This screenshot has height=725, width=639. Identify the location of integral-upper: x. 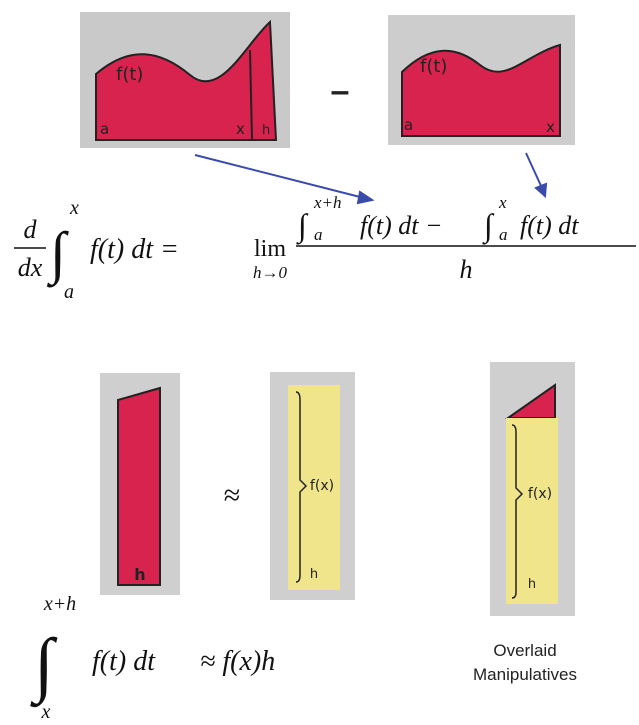
(74, 208).